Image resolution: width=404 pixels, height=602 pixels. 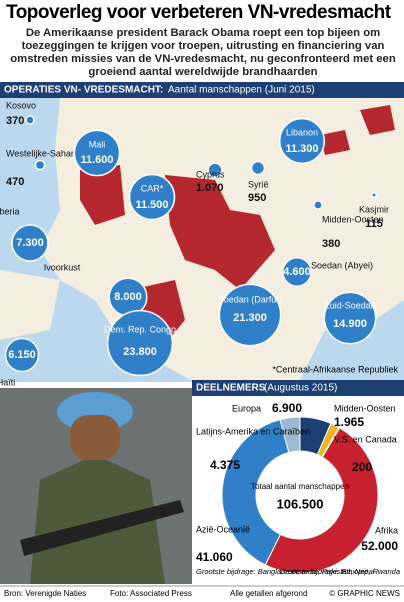 What do you see at coordinates (62, 267) in the screenshot?
I see `mission-name: Ivoorkust` at bounding box center [62, 267].